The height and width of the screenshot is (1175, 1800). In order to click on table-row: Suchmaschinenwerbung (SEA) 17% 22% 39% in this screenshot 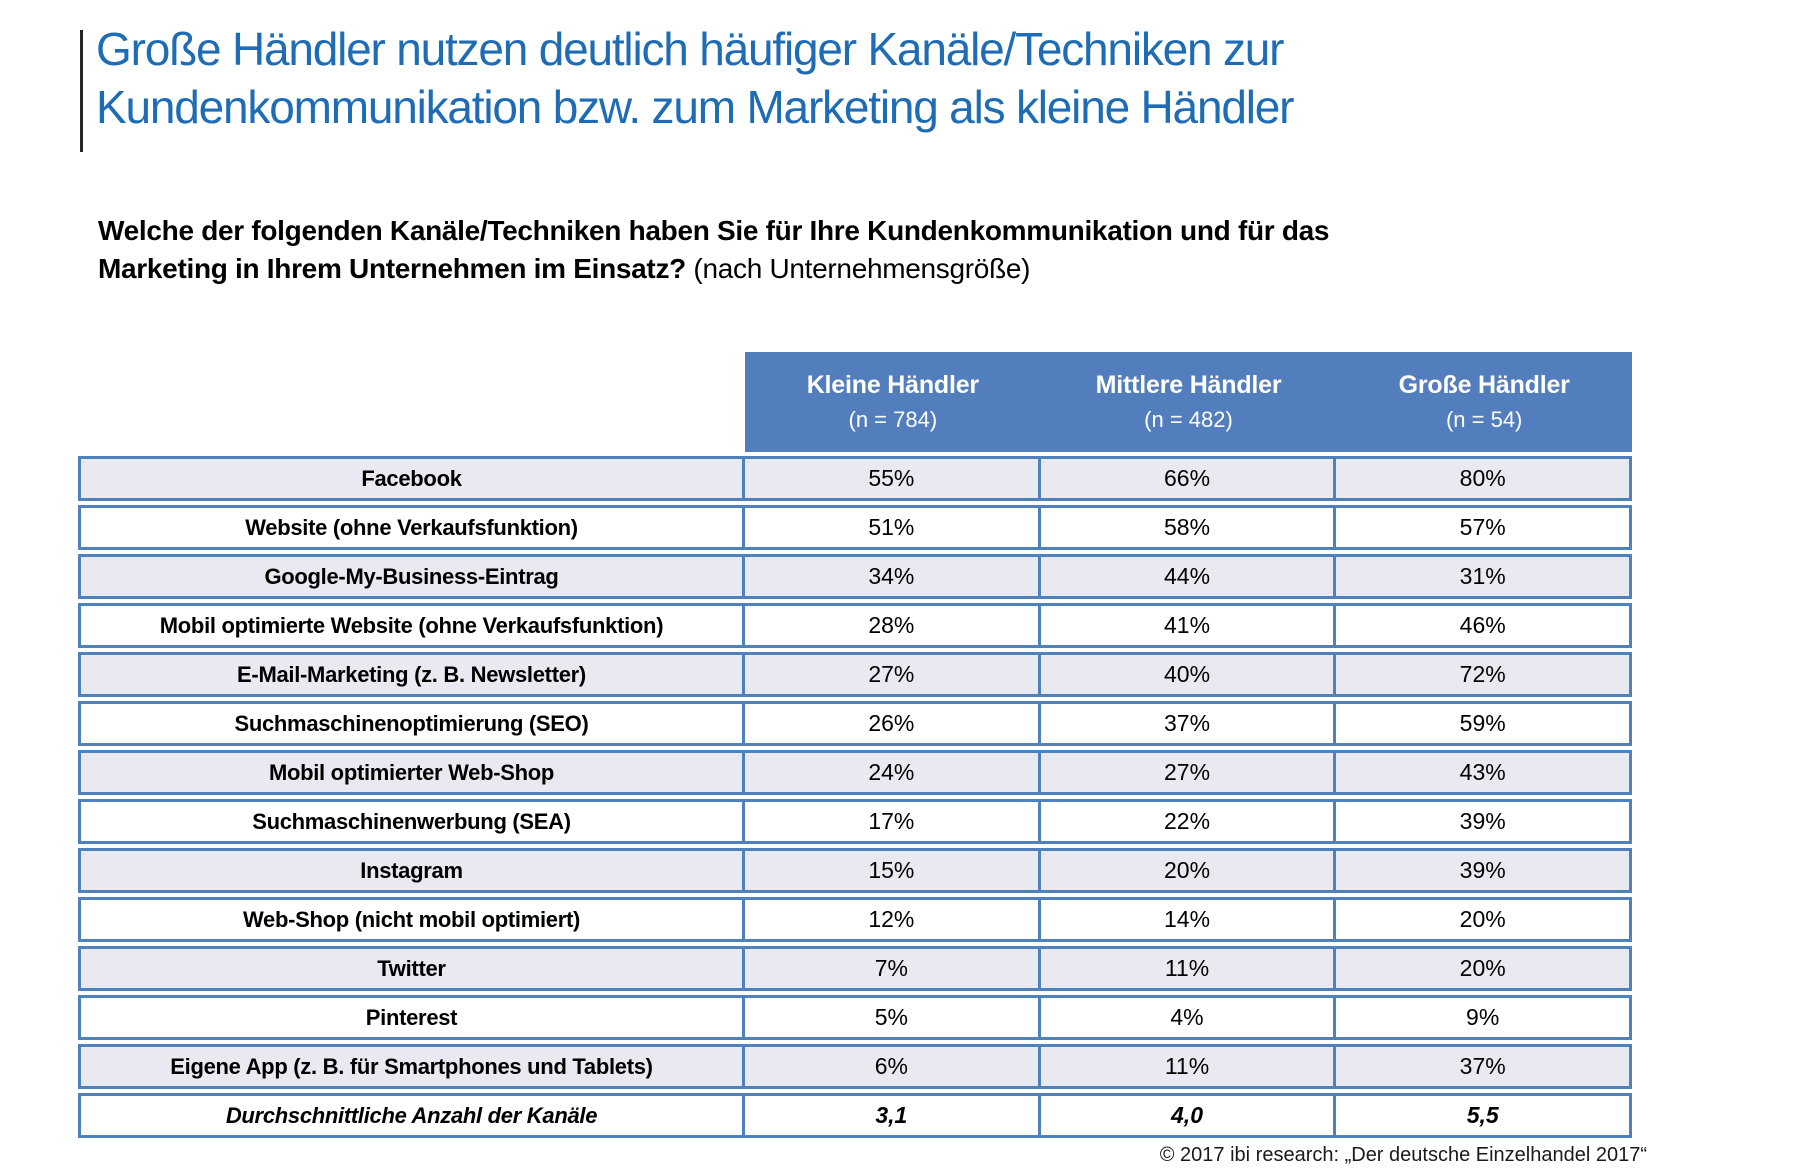, I will do `click(855, 821)`.